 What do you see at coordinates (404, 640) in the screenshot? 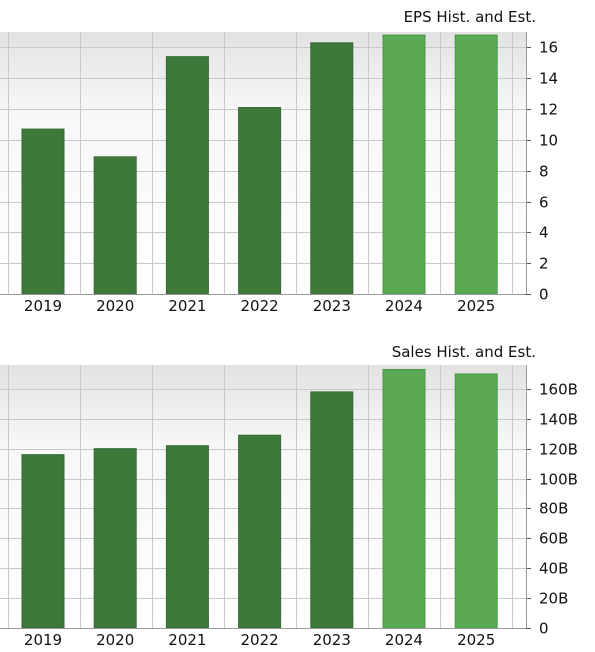
I see `sales-x-tick-label: 2024` at bounding box center [404, 640].